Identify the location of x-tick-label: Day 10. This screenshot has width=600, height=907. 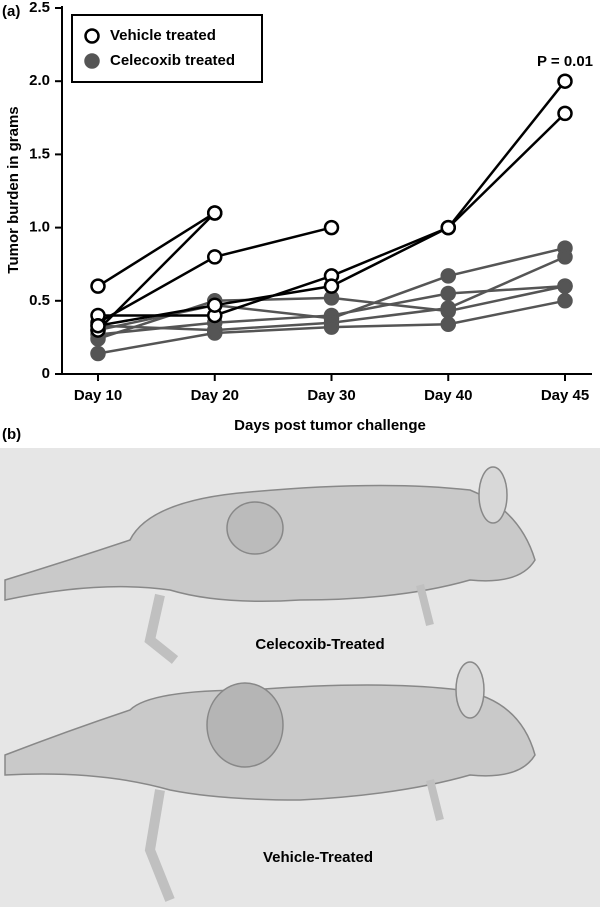
(98, 395).